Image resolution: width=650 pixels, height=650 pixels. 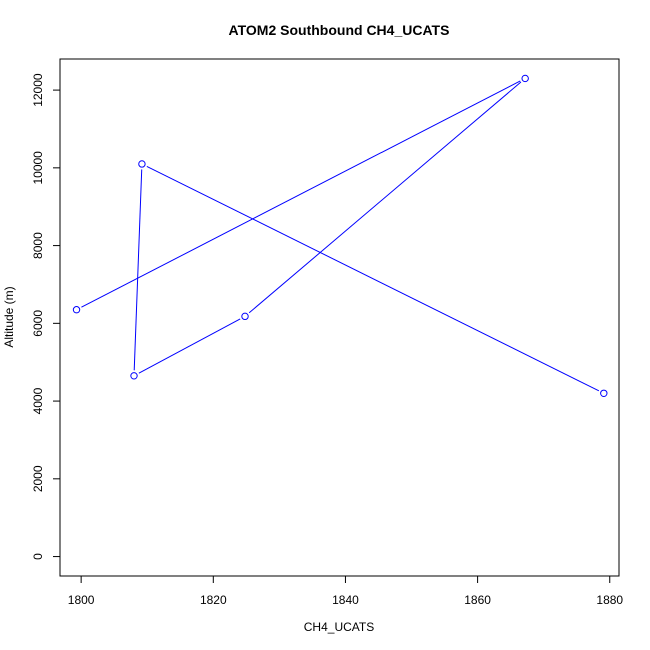 I want to click on x-tick-label: 1860, so click(x=477, y=600).